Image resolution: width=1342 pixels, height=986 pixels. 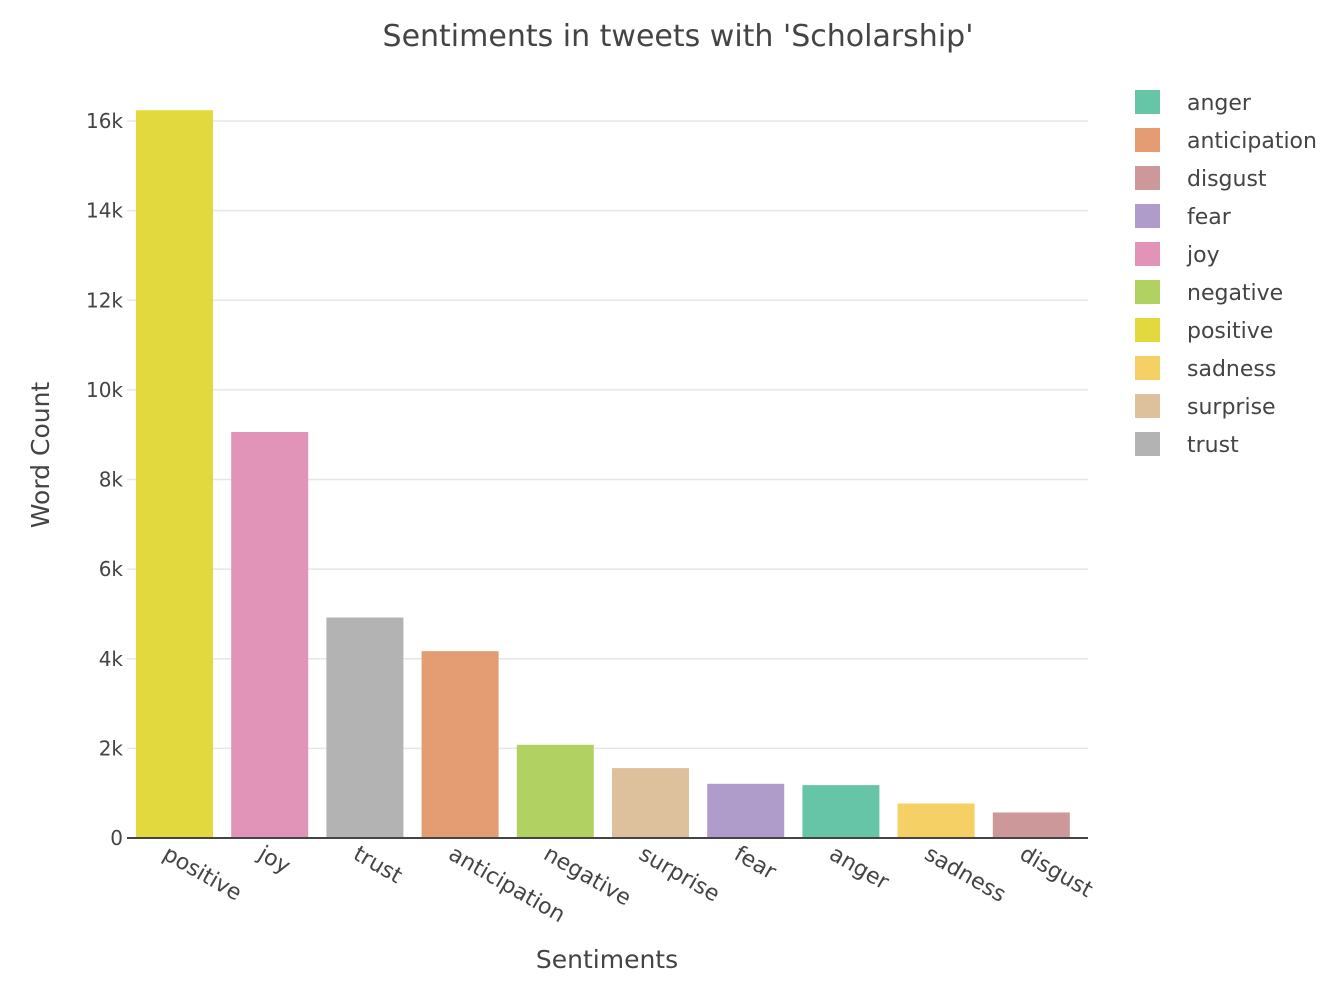 What do you see at coordinates (1203, 255) in the screenshot?
I see `legend-label: joy` at bounding box center [1203, 255].